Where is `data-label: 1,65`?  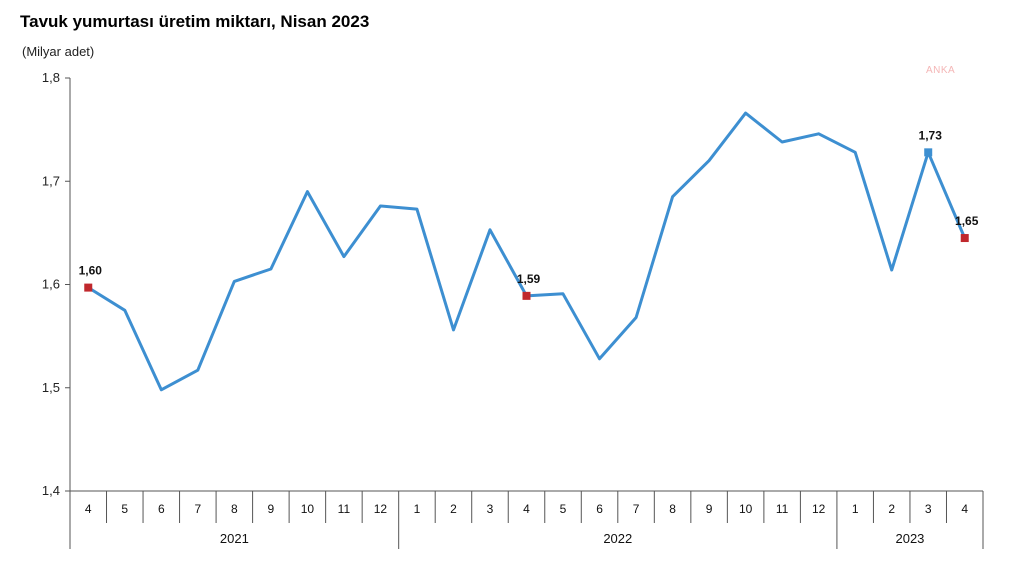
data-label: 1,65 is located at coordinates (967, 221).